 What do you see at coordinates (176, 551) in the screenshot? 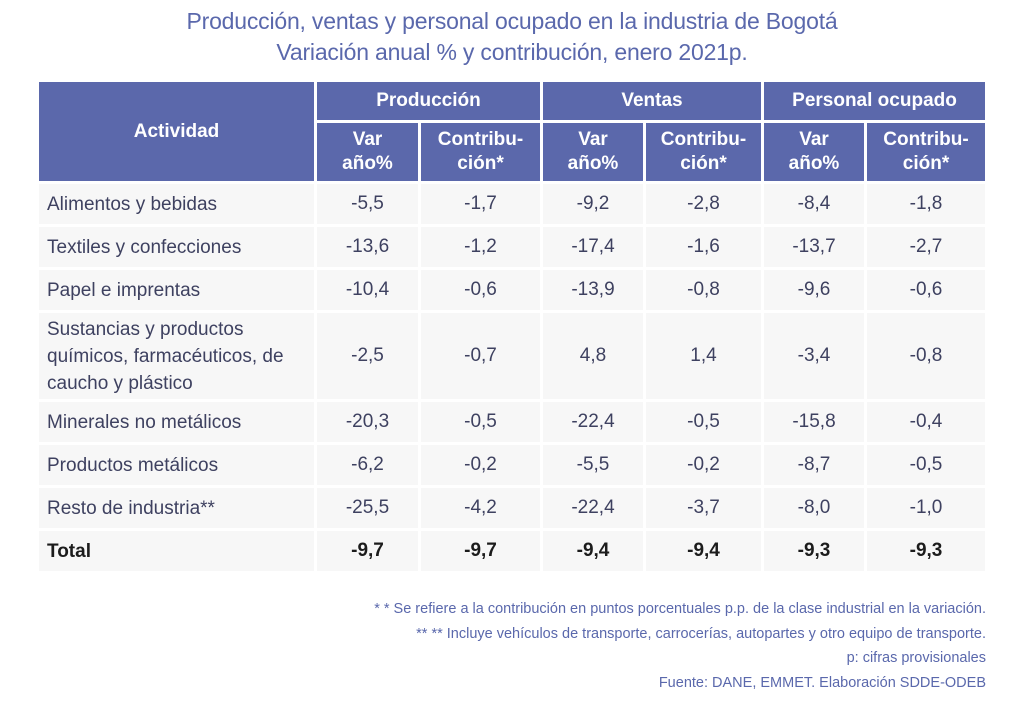
I see `total-label: Total` at bounding box center [176, 551].